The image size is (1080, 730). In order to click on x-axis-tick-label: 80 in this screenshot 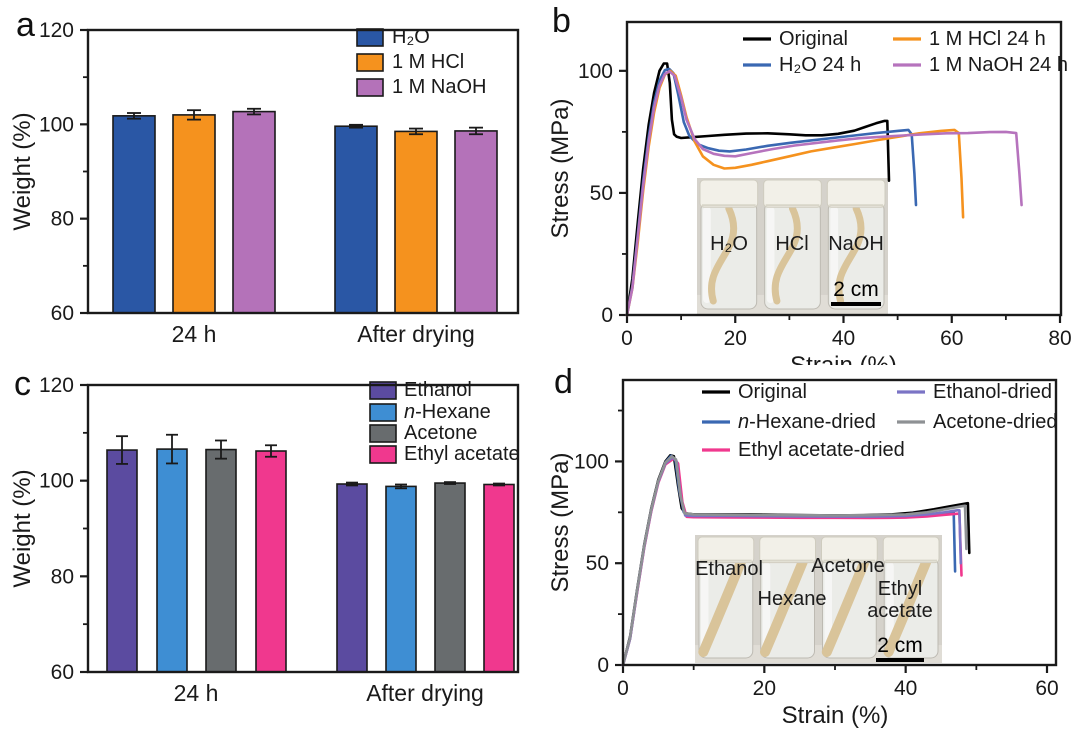, I will do `click(1059, 338)`.